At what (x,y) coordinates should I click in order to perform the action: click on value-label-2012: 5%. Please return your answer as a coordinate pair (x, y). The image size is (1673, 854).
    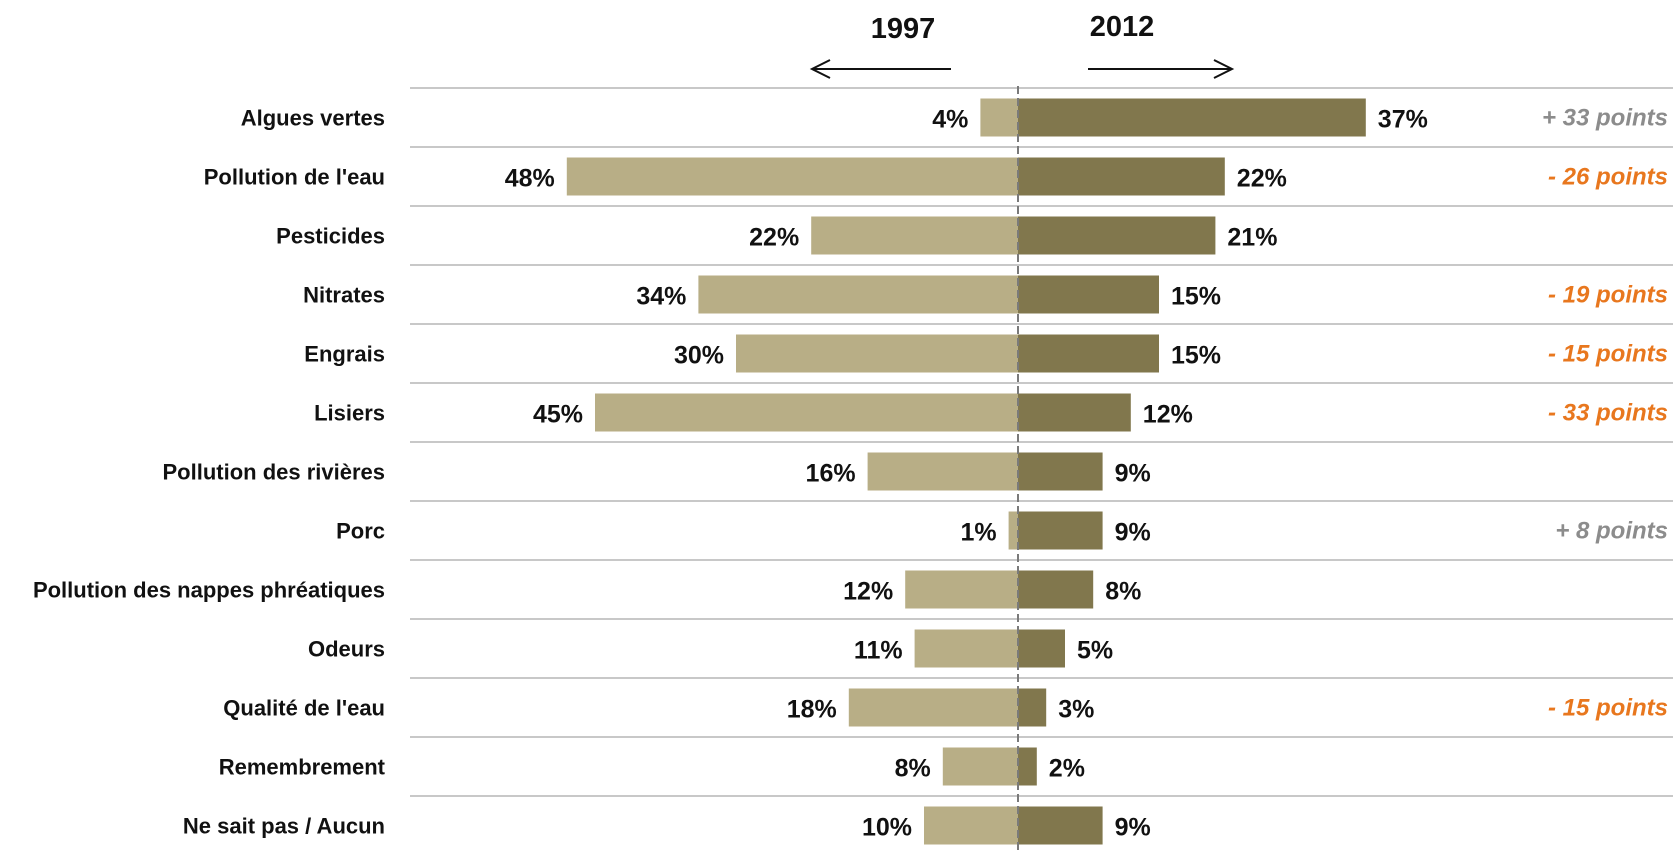
    Looking at the image, I should click on (1095, 651).